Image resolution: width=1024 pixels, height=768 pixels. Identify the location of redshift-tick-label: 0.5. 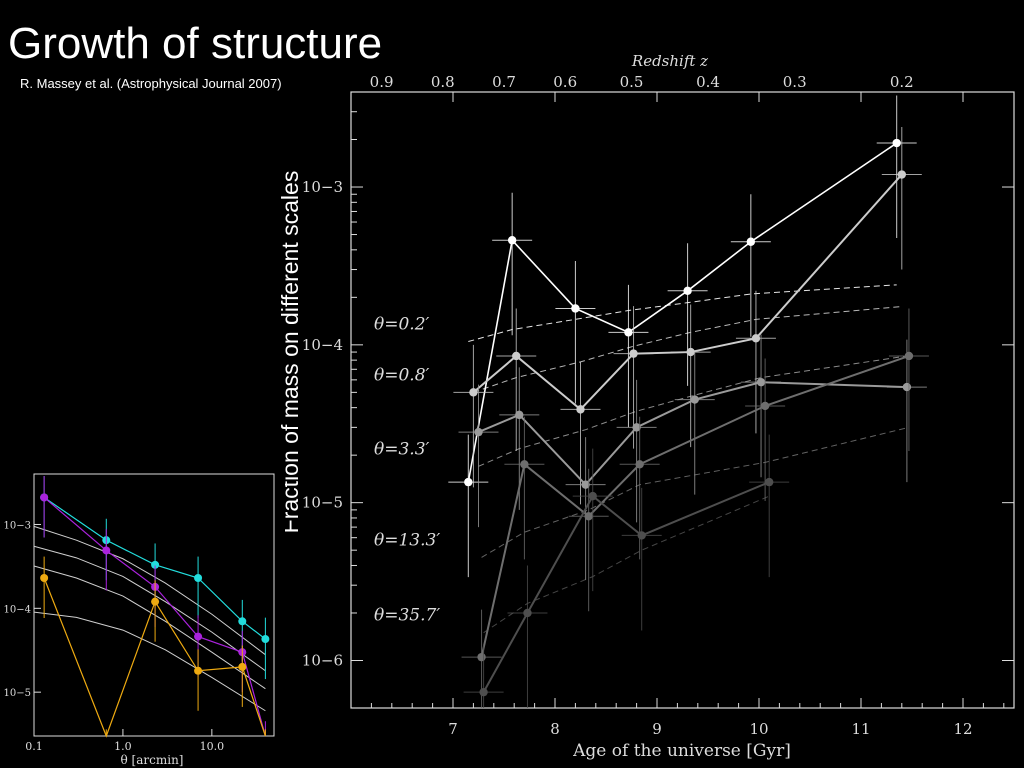
(632, 82).